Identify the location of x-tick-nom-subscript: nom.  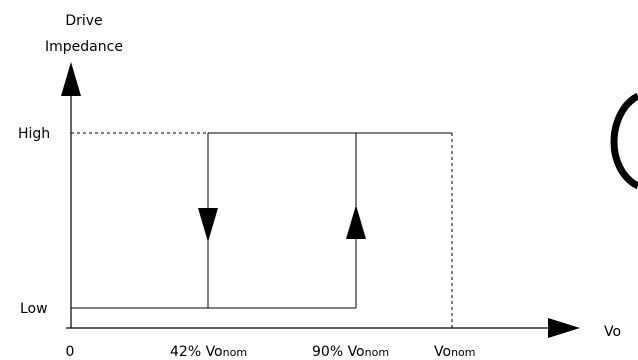
(463, 352).